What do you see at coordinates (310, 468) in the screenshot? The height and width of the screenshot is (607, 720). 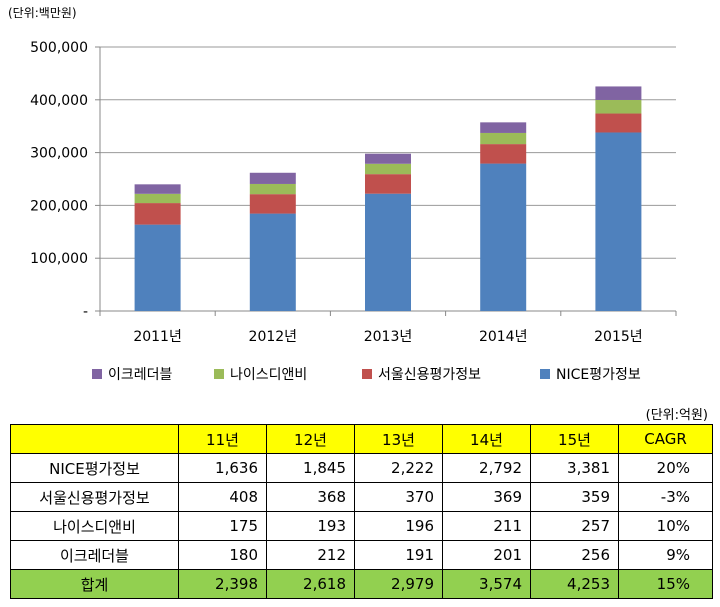 I see `table-cell: 1,845` at bounding box center [310, 468].